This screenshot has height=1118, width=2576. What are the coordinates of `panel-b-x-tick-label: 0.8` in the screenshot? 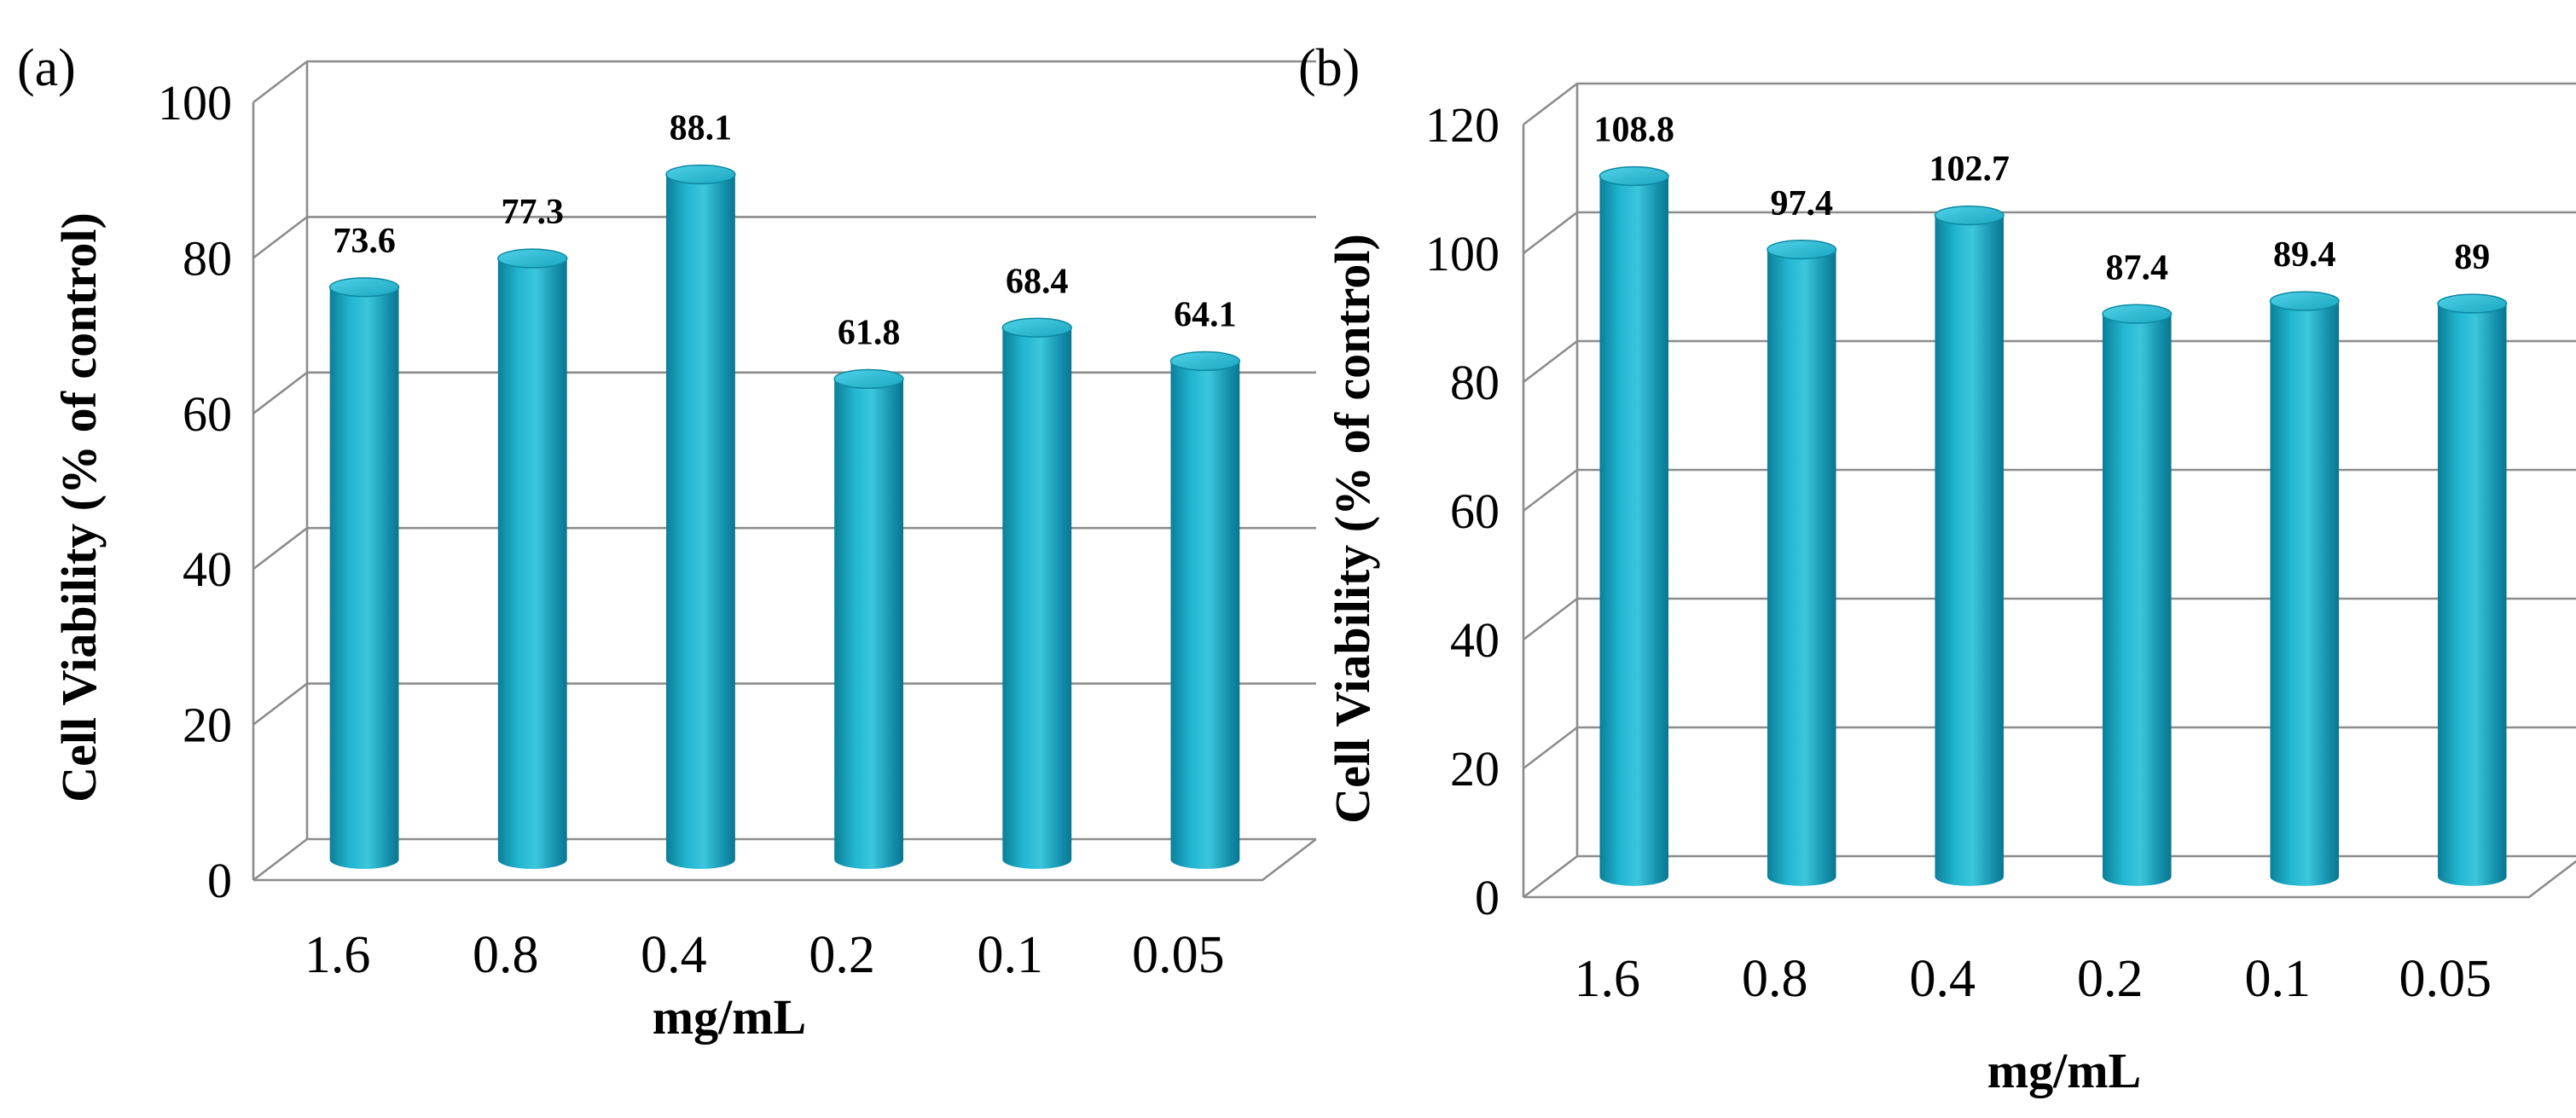 It's located at (1775, 979).